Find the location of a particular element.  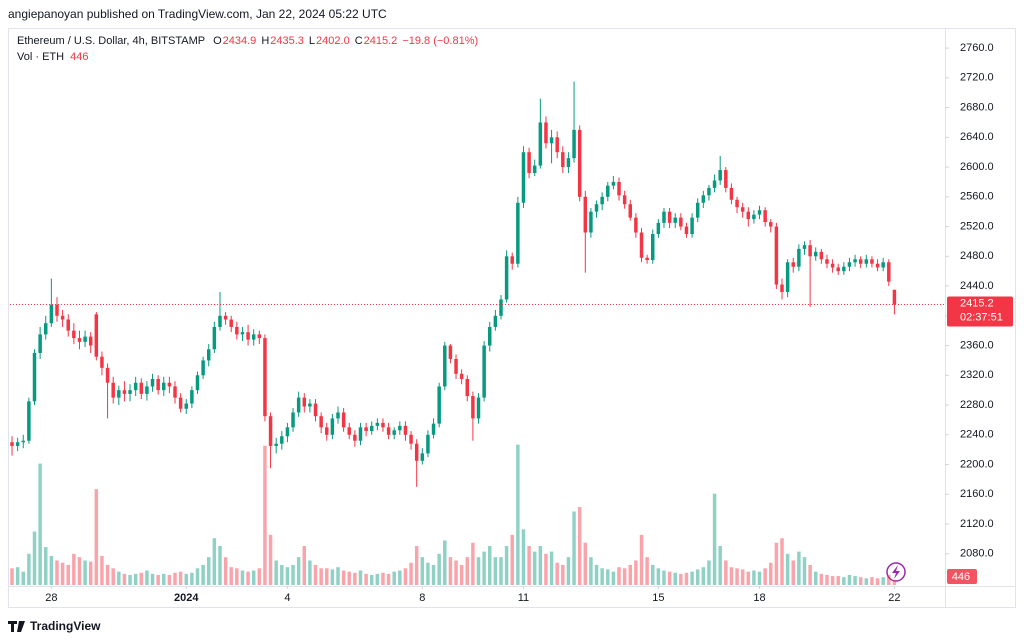

volume-legend-value: 446 is located at coordinates (79, 57).